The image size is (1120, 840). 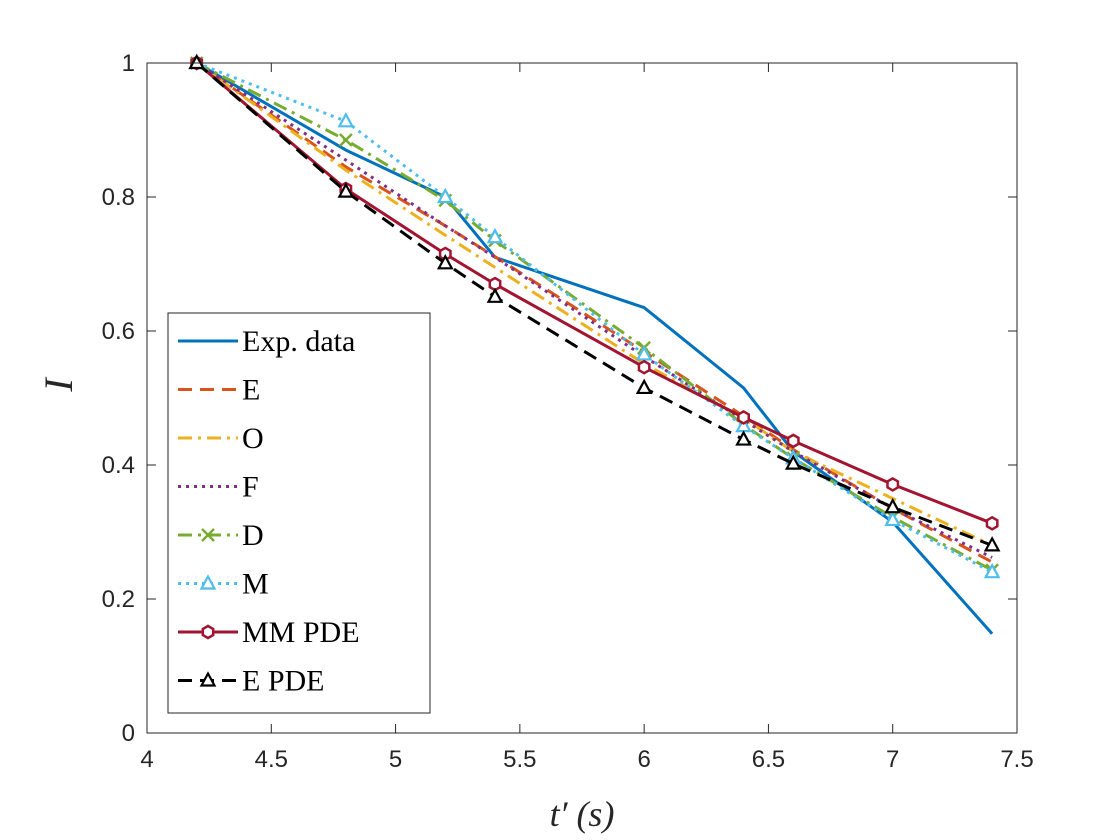 What do you see at coordinates (251, 390) in the screenshot?
I see `legend-label-e: E` at bounding box center [251, 390].